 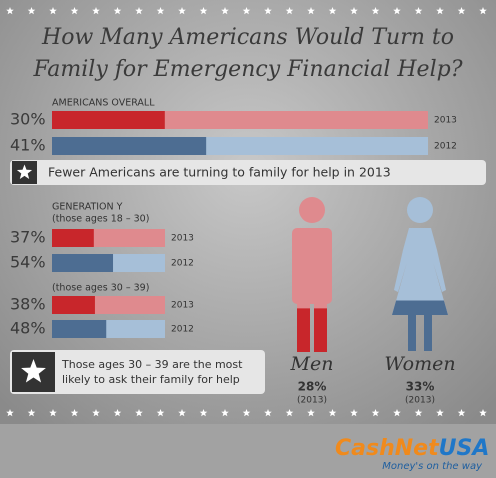 I want to click on value-label: 38%, so click(x=28, y=304).